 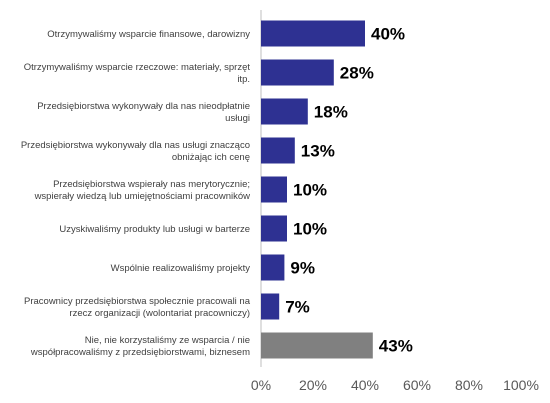 I want to click on x-tick-labels: 0% 20% 40% 60% 80% 100%, so click(x=395, y=385).